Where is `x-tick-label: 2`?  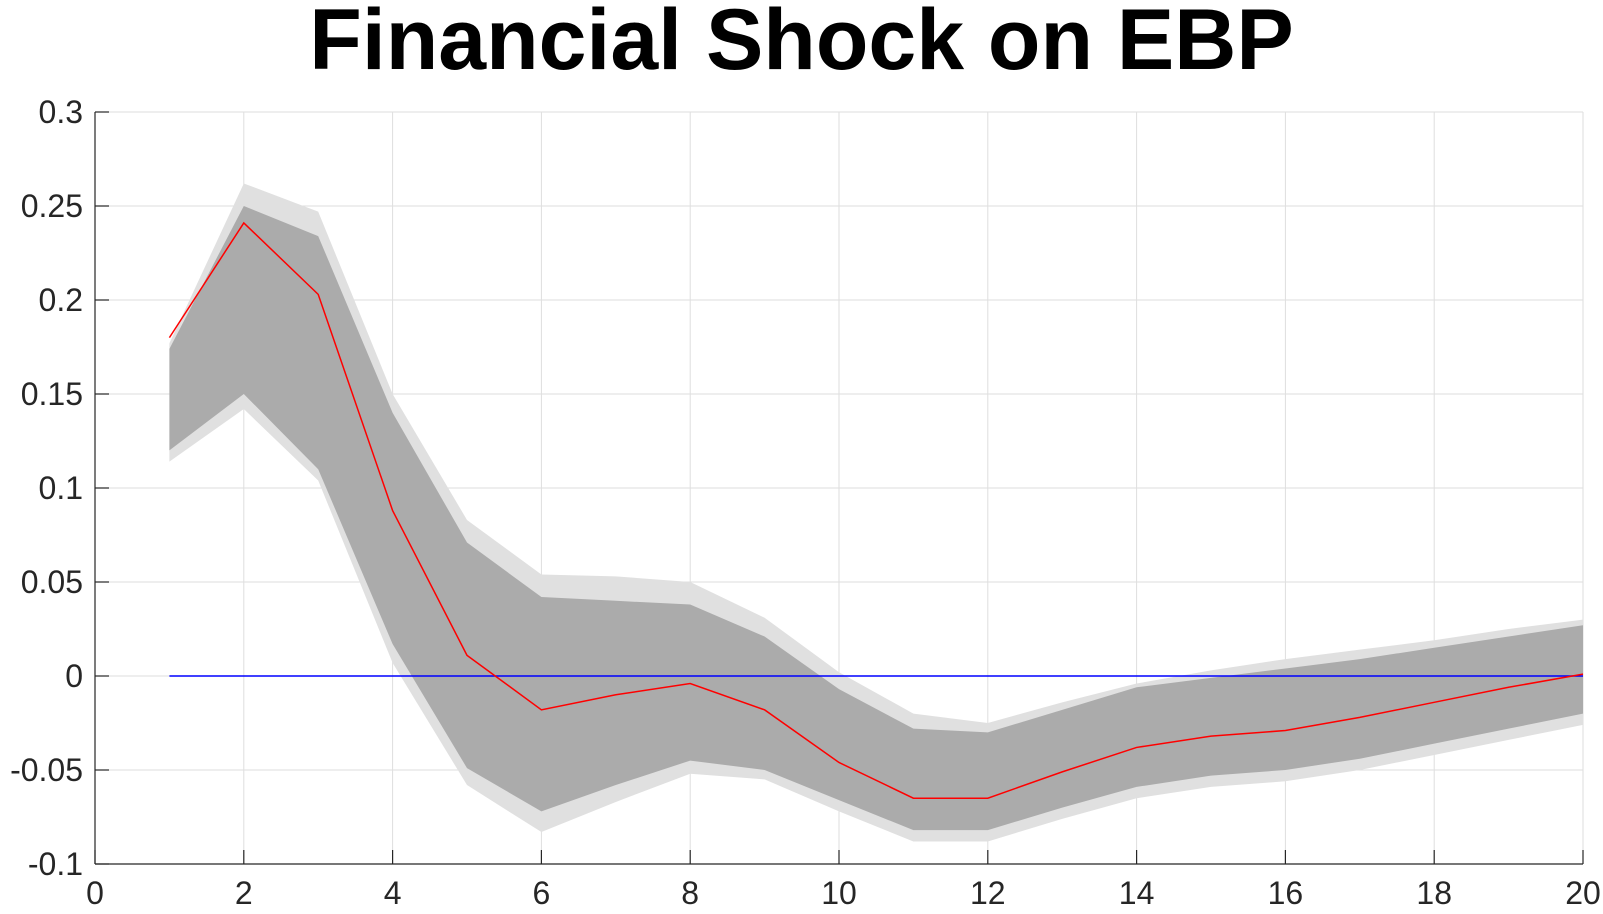
x-tick-label: 2 is located at coordinates (244, 893).